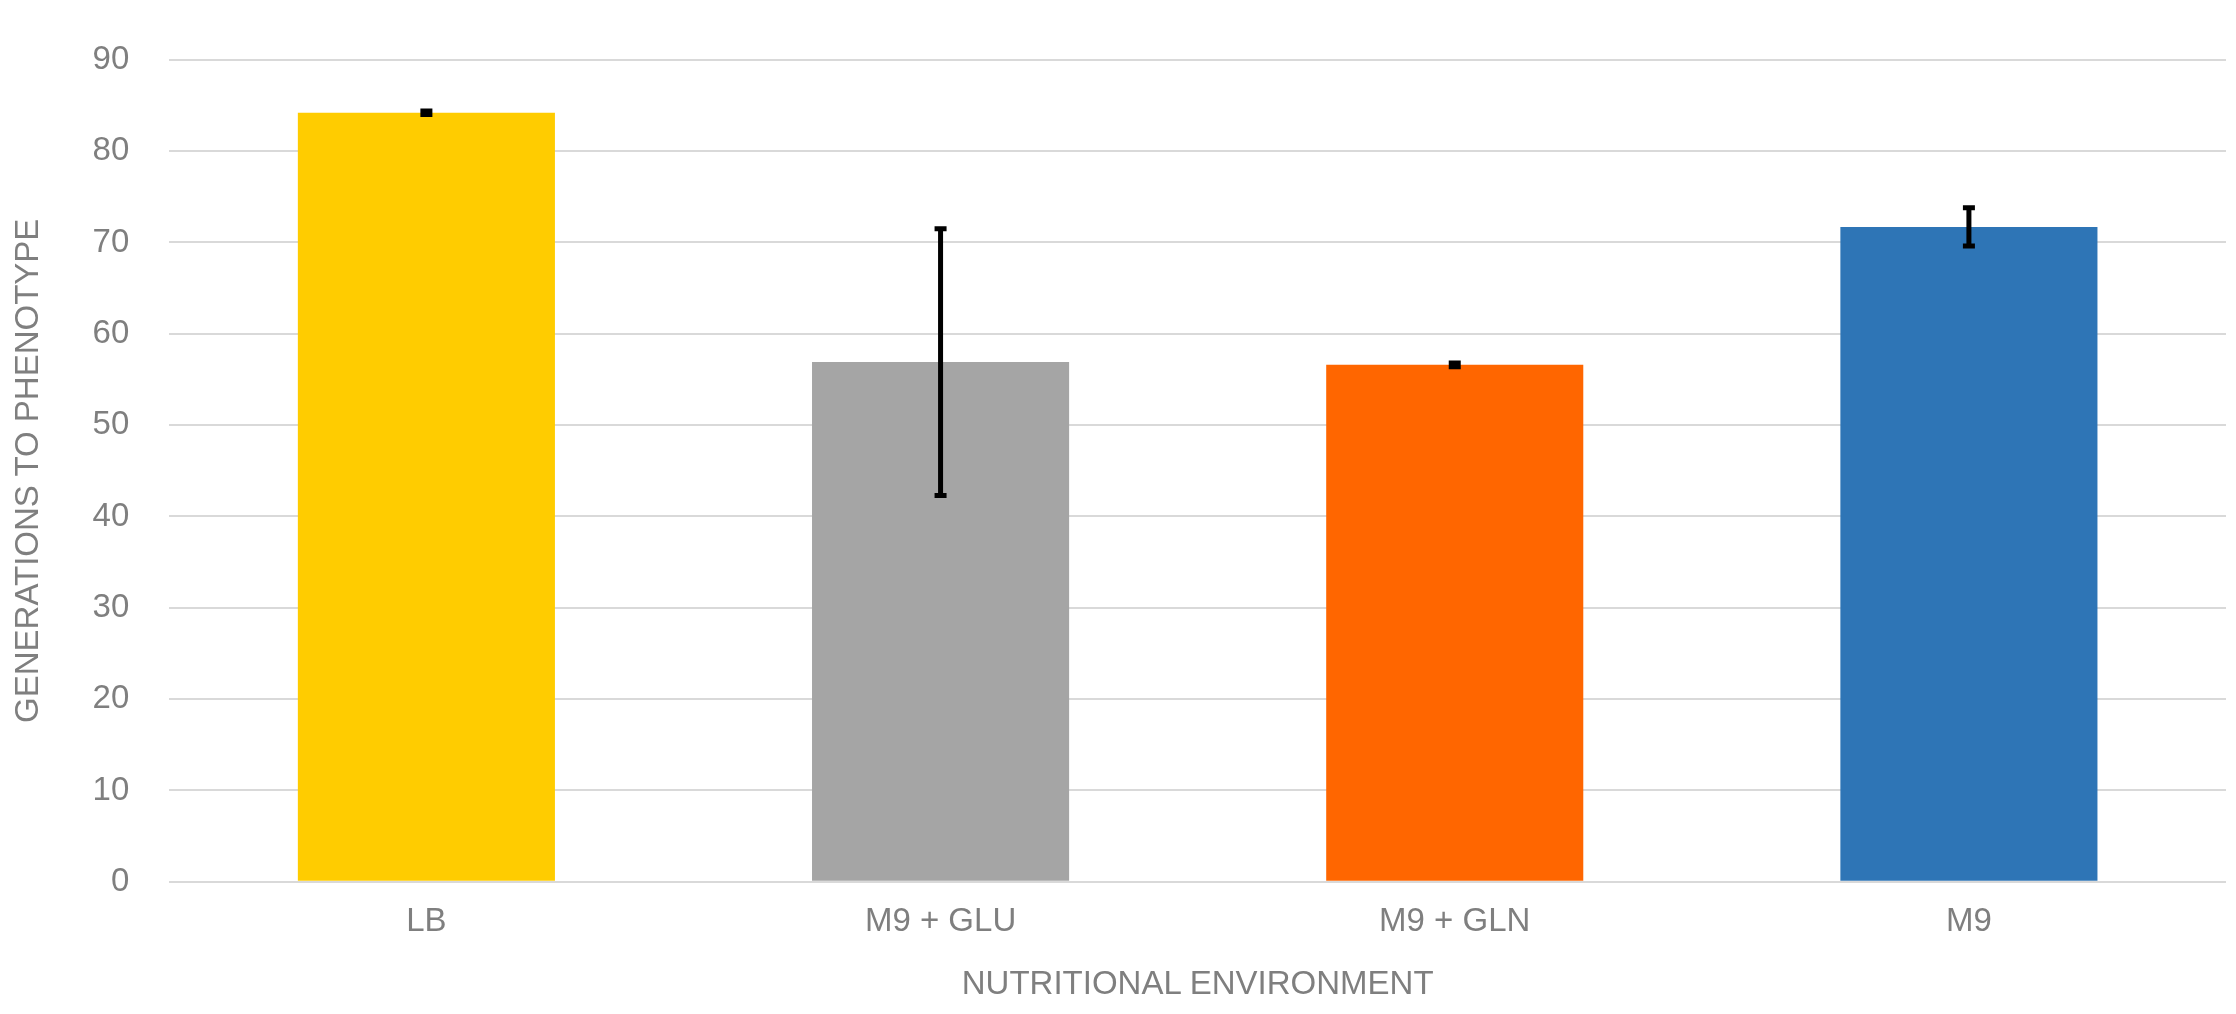 Image resolution: width=2236 pixels, height=1014 pixels. I want to click on y-tick-label: 30, so click(111, 605).